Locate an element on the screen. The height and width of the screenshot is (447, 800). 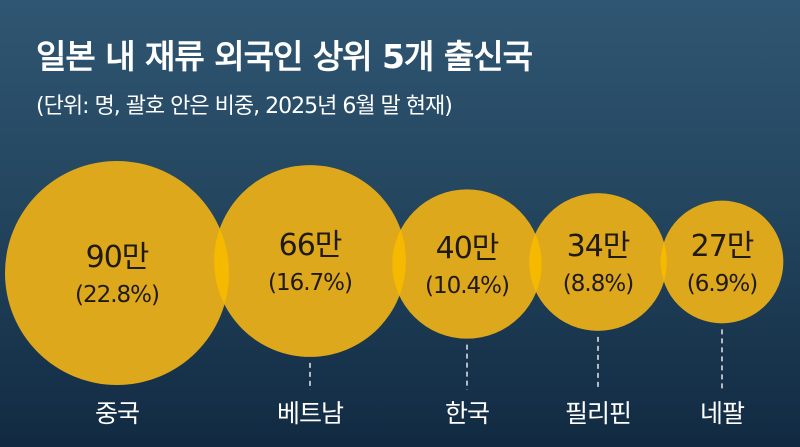
value-label: 27만 is located at coordinates (722, 246).